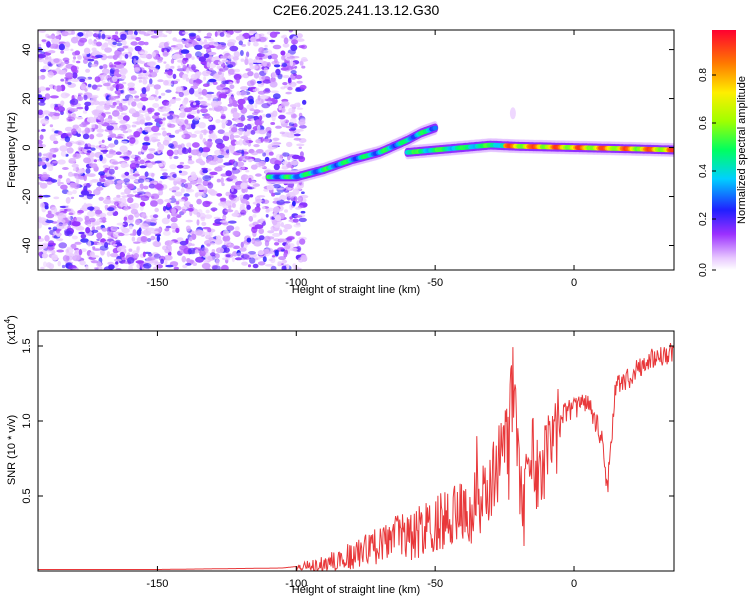  Describe the element at coordinates (724, 150) in the screenshot. I see `colorbar-gradient` at that location.